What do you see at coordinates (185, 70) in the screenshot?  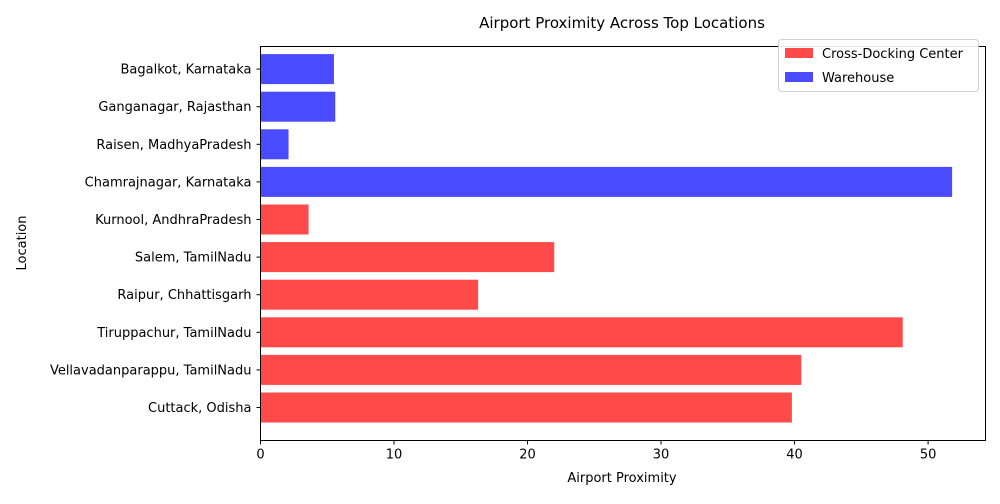 I see `y-tick-label: Bagalkot, Karnataka` at bounding box center [185, 70].